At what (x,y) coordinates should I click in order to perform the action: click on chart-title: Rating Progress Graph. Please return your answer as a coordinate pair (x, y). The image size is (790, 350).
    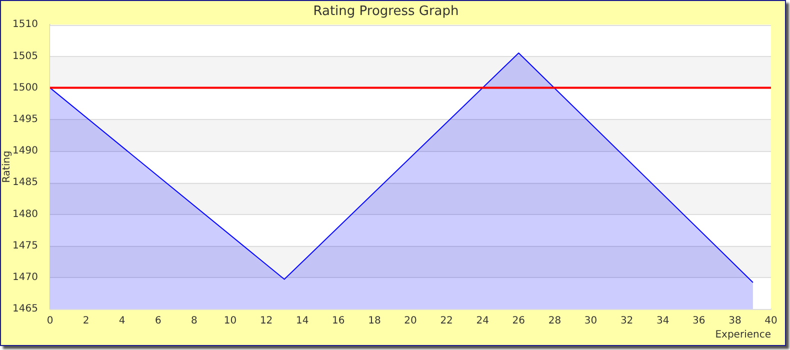
    Looking at the image, I should click on (386, 12).